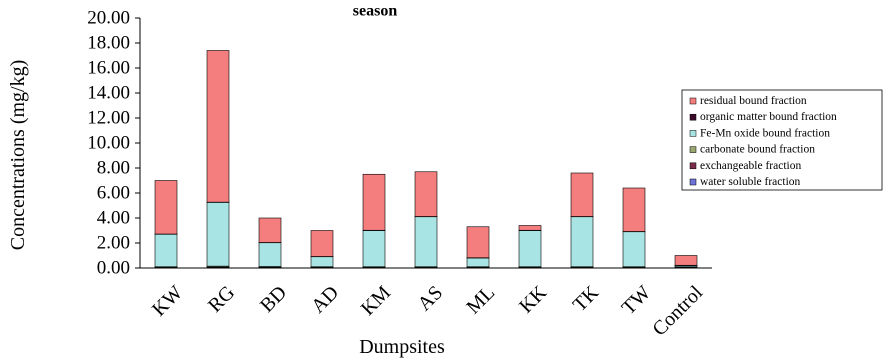 The height and width of the screenshot is (363, 885). Describe the element at coordinates (113, 218) in the screenshot. I see `y-tick-label: 4.00` at that location.